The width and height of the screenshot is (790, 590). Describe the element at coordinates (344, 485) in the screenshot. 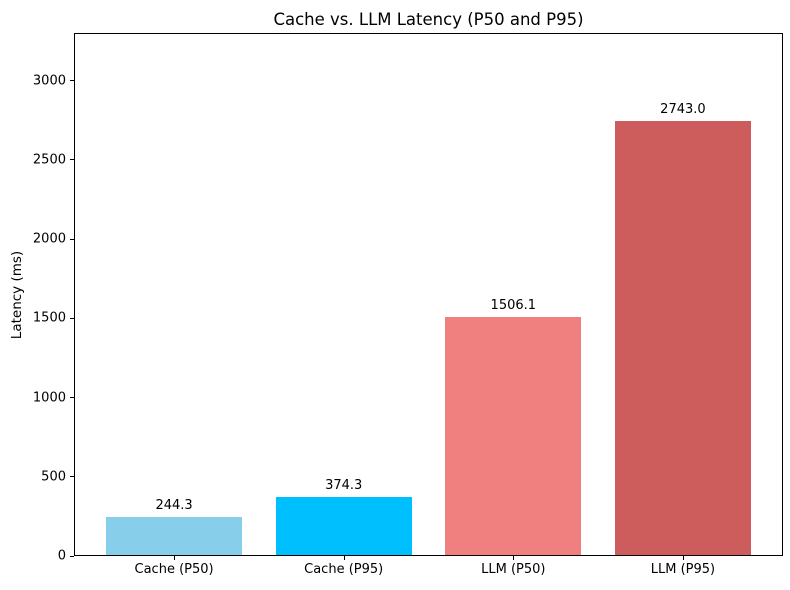

I see `bar-value-label: 374.3` at that location.